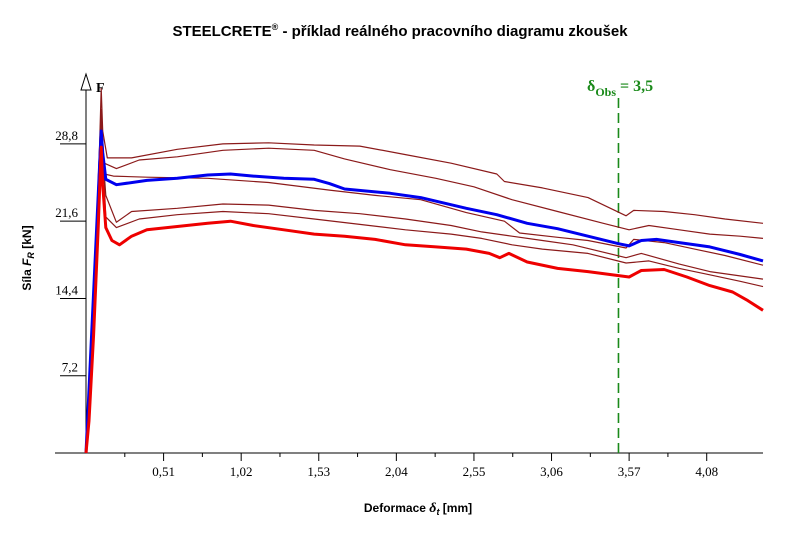 The height and width of the screenshot is (534, 800). I want to click on y-tick-label: 28,8, so click(66, 135).